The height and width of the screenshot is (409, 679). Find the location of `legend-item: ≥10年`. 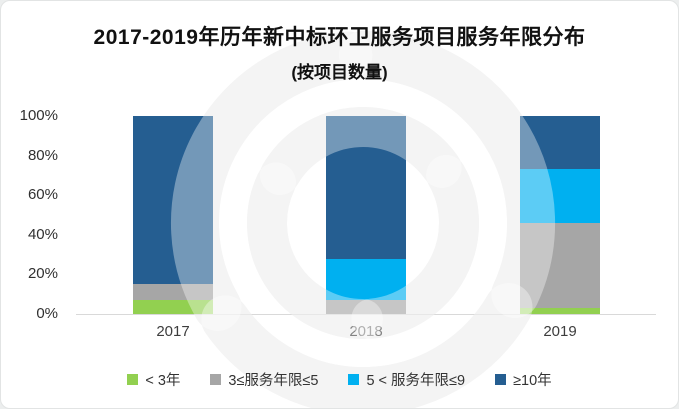

legend-item: ≥10年 is located at coordinates (523, 379).